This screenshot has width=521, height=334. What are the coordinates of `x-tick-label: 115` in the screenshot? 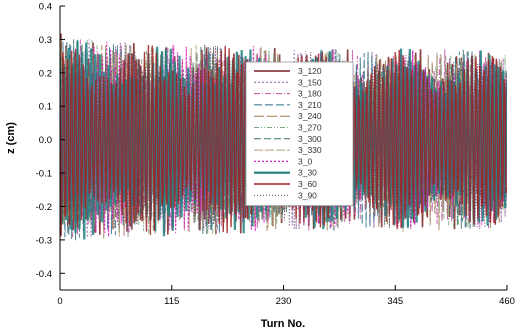 It's located at (171, 301).